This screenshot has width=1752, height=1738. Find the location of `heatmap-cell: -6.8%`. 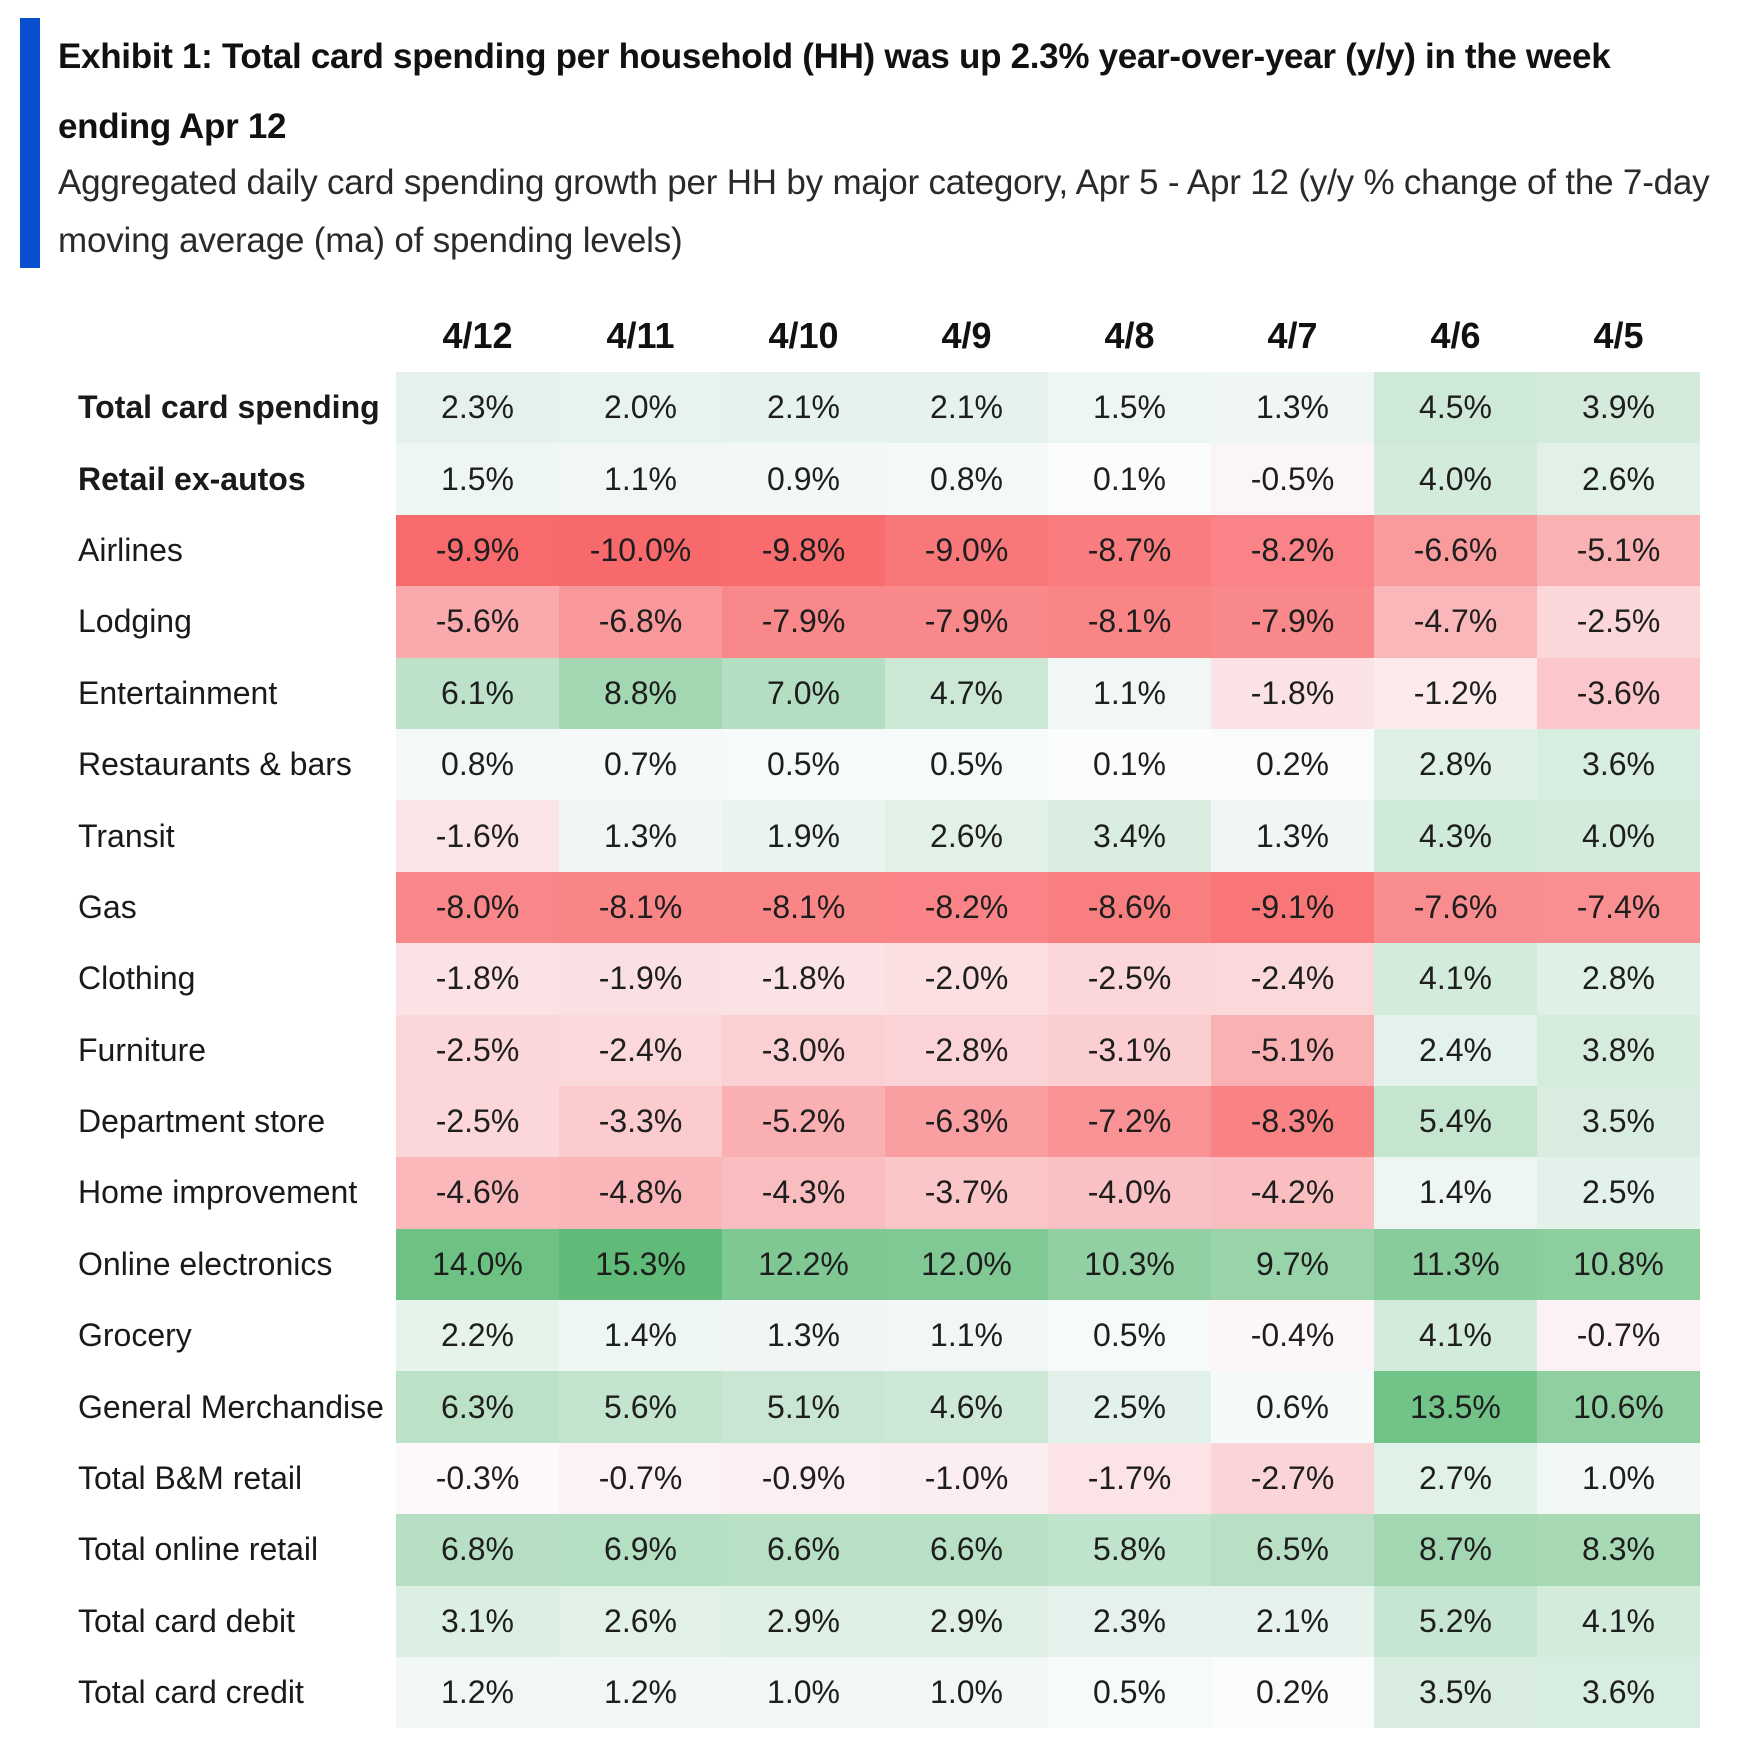

heatmap-cell: -6.8% is located at coordinates (640, 622).